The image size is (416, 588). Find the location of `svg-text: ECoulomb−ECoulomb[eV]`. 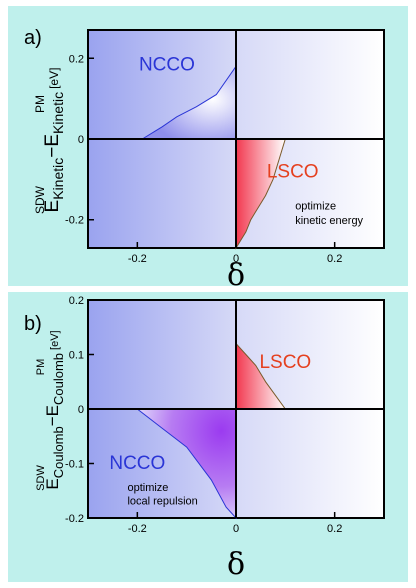

svg-text: ECoulomb−ECoulomb[eV] is located at coordinates (54, 409).